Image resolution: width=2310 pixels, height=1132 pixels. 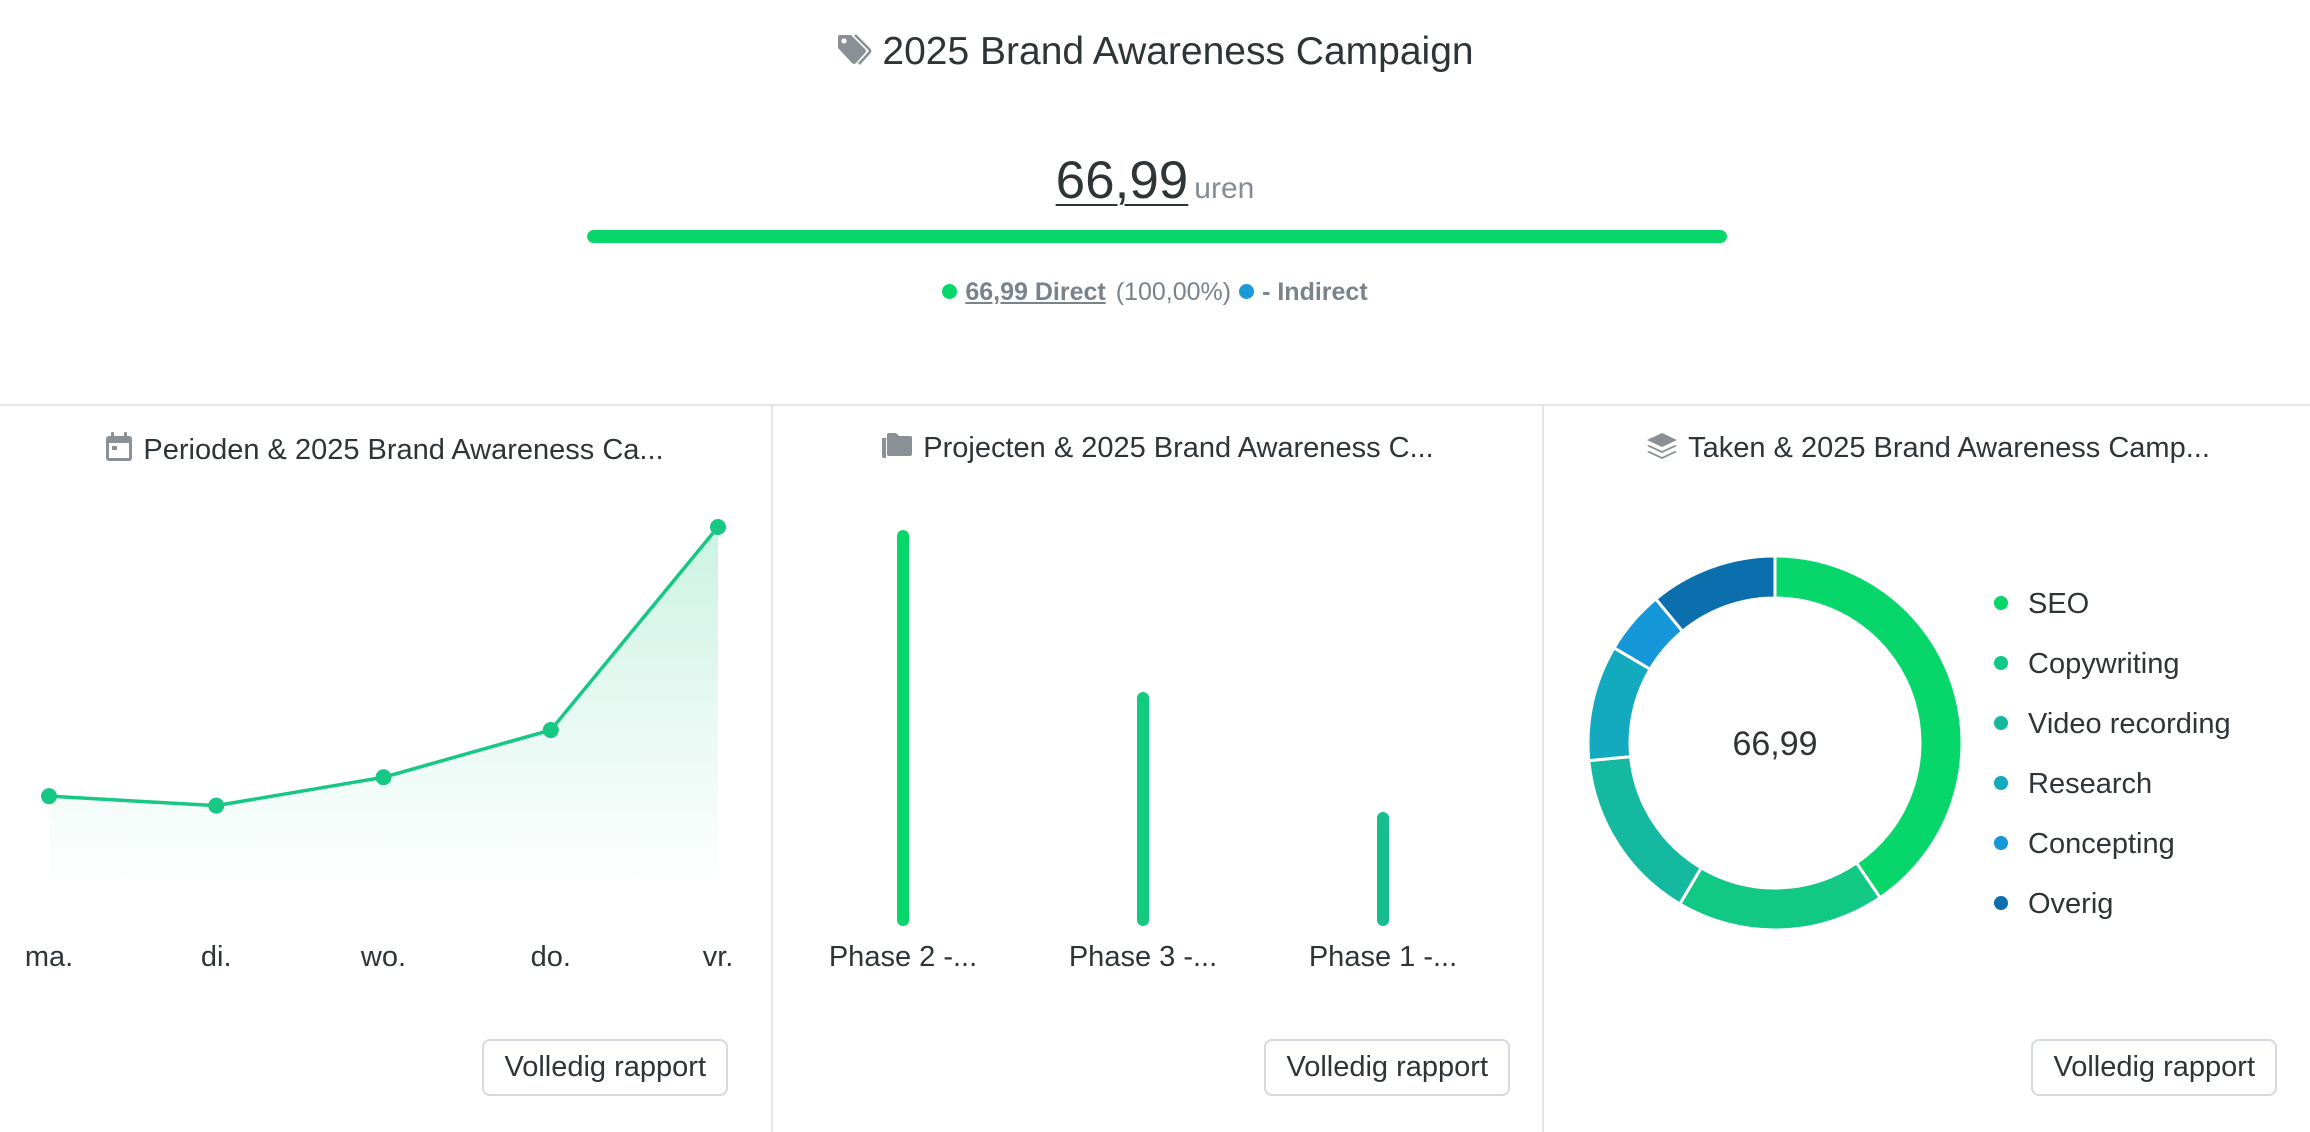 I want to click on hours-progress-bar, so click(x=1157, y=236).